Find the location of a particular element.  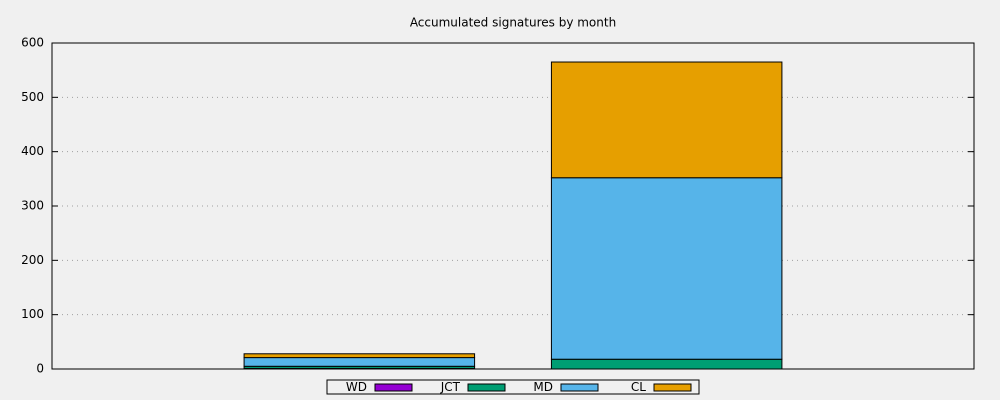

legend-label: CL is located at coordinates (638, 387).